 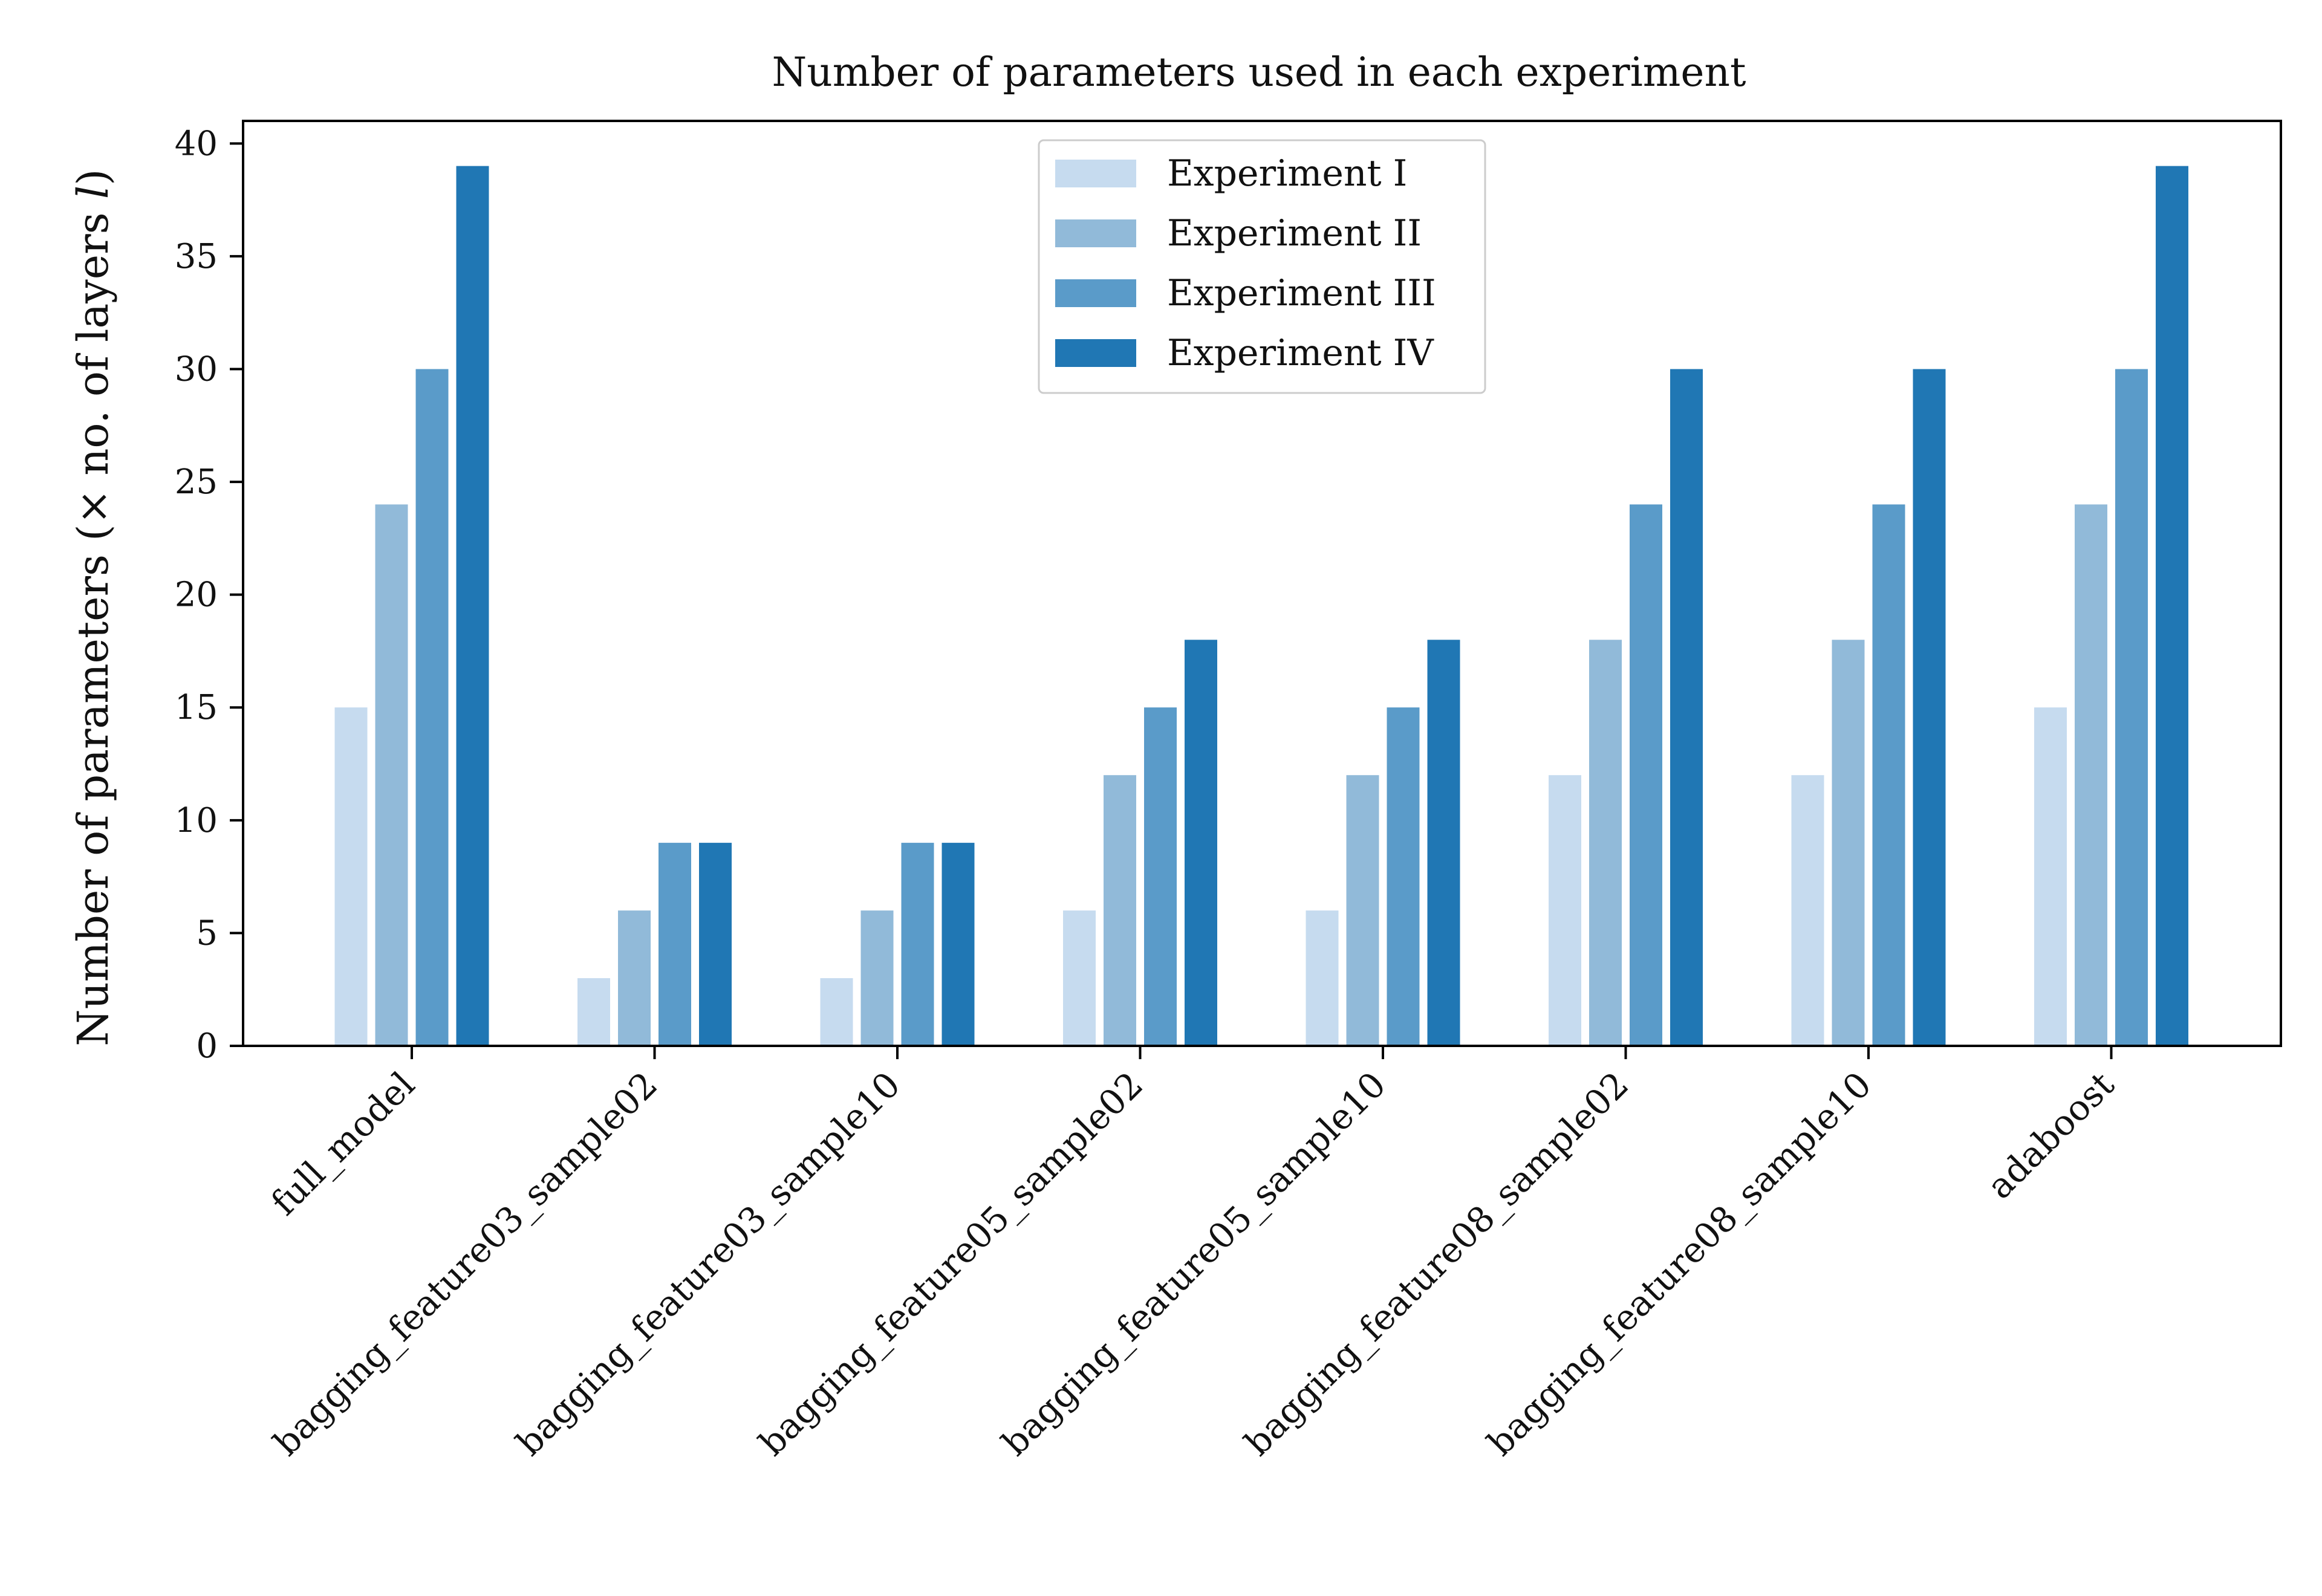 I want to click on bar-bagging_feature05_sample02-experiment-ii, so click(x=1120, y=910).